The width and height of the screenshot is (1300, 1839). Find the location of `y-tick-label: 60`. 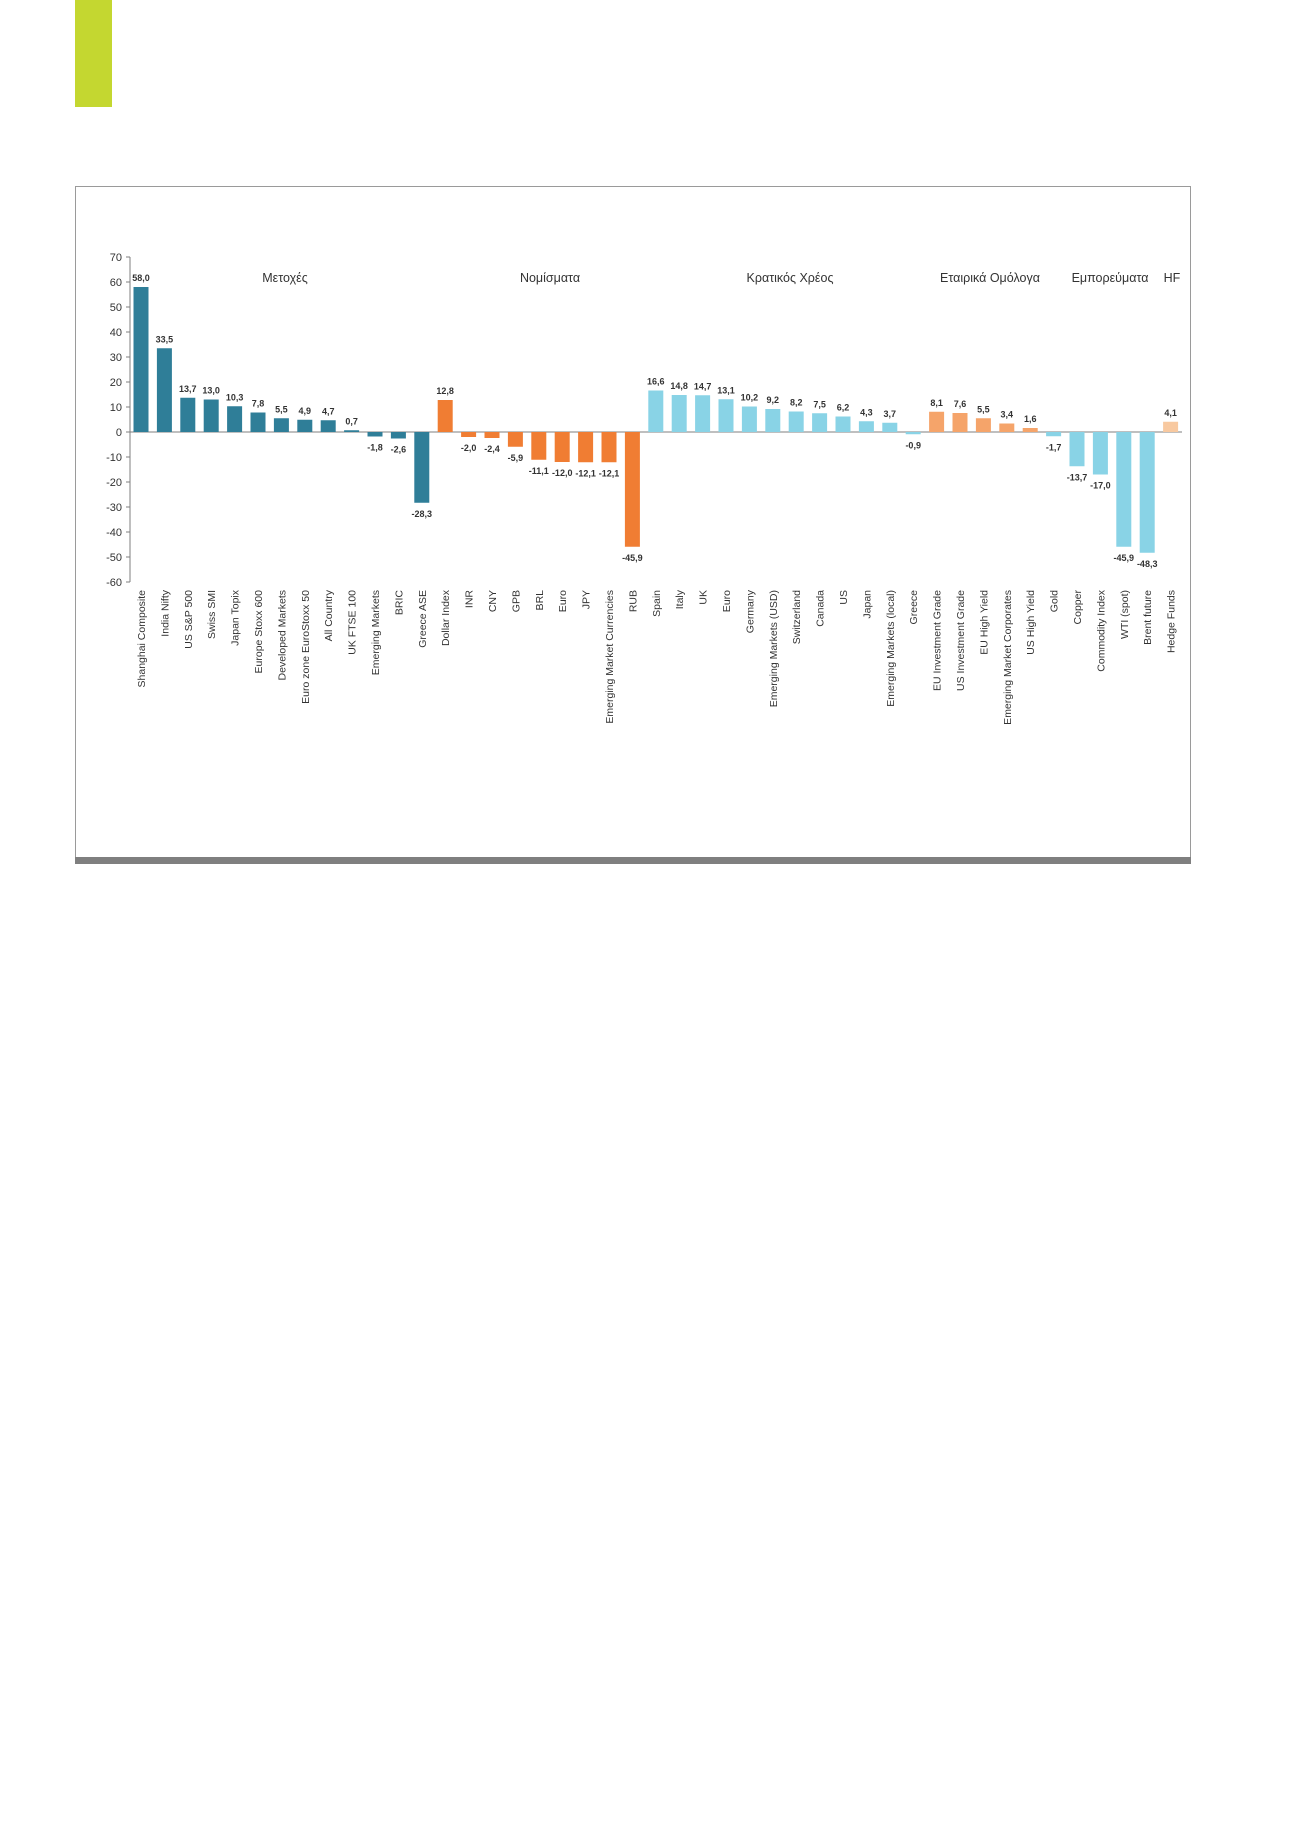

y-tick-label: 60 is located at coordinates (116, 283).